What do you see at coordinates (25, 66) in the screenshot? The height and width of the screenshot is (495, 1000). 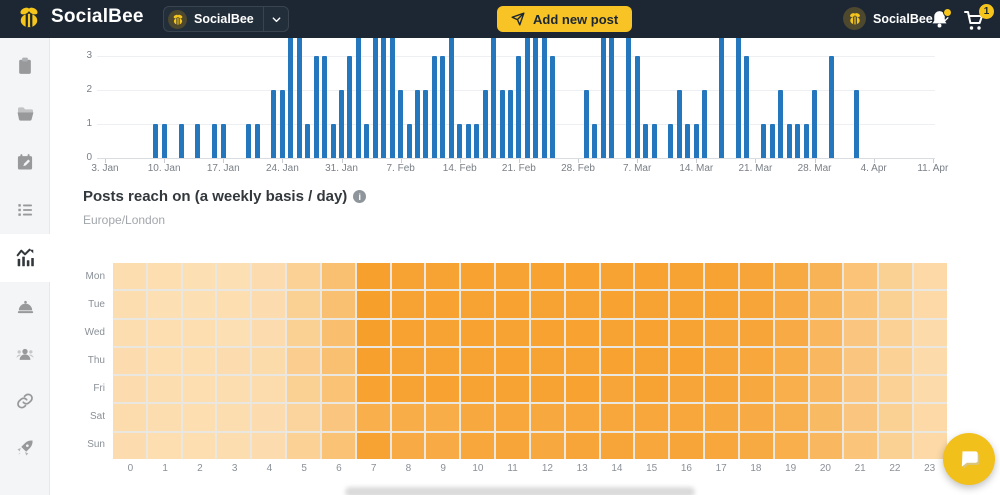 I see `sidebar-item-content` at bounding box center [25, 66].